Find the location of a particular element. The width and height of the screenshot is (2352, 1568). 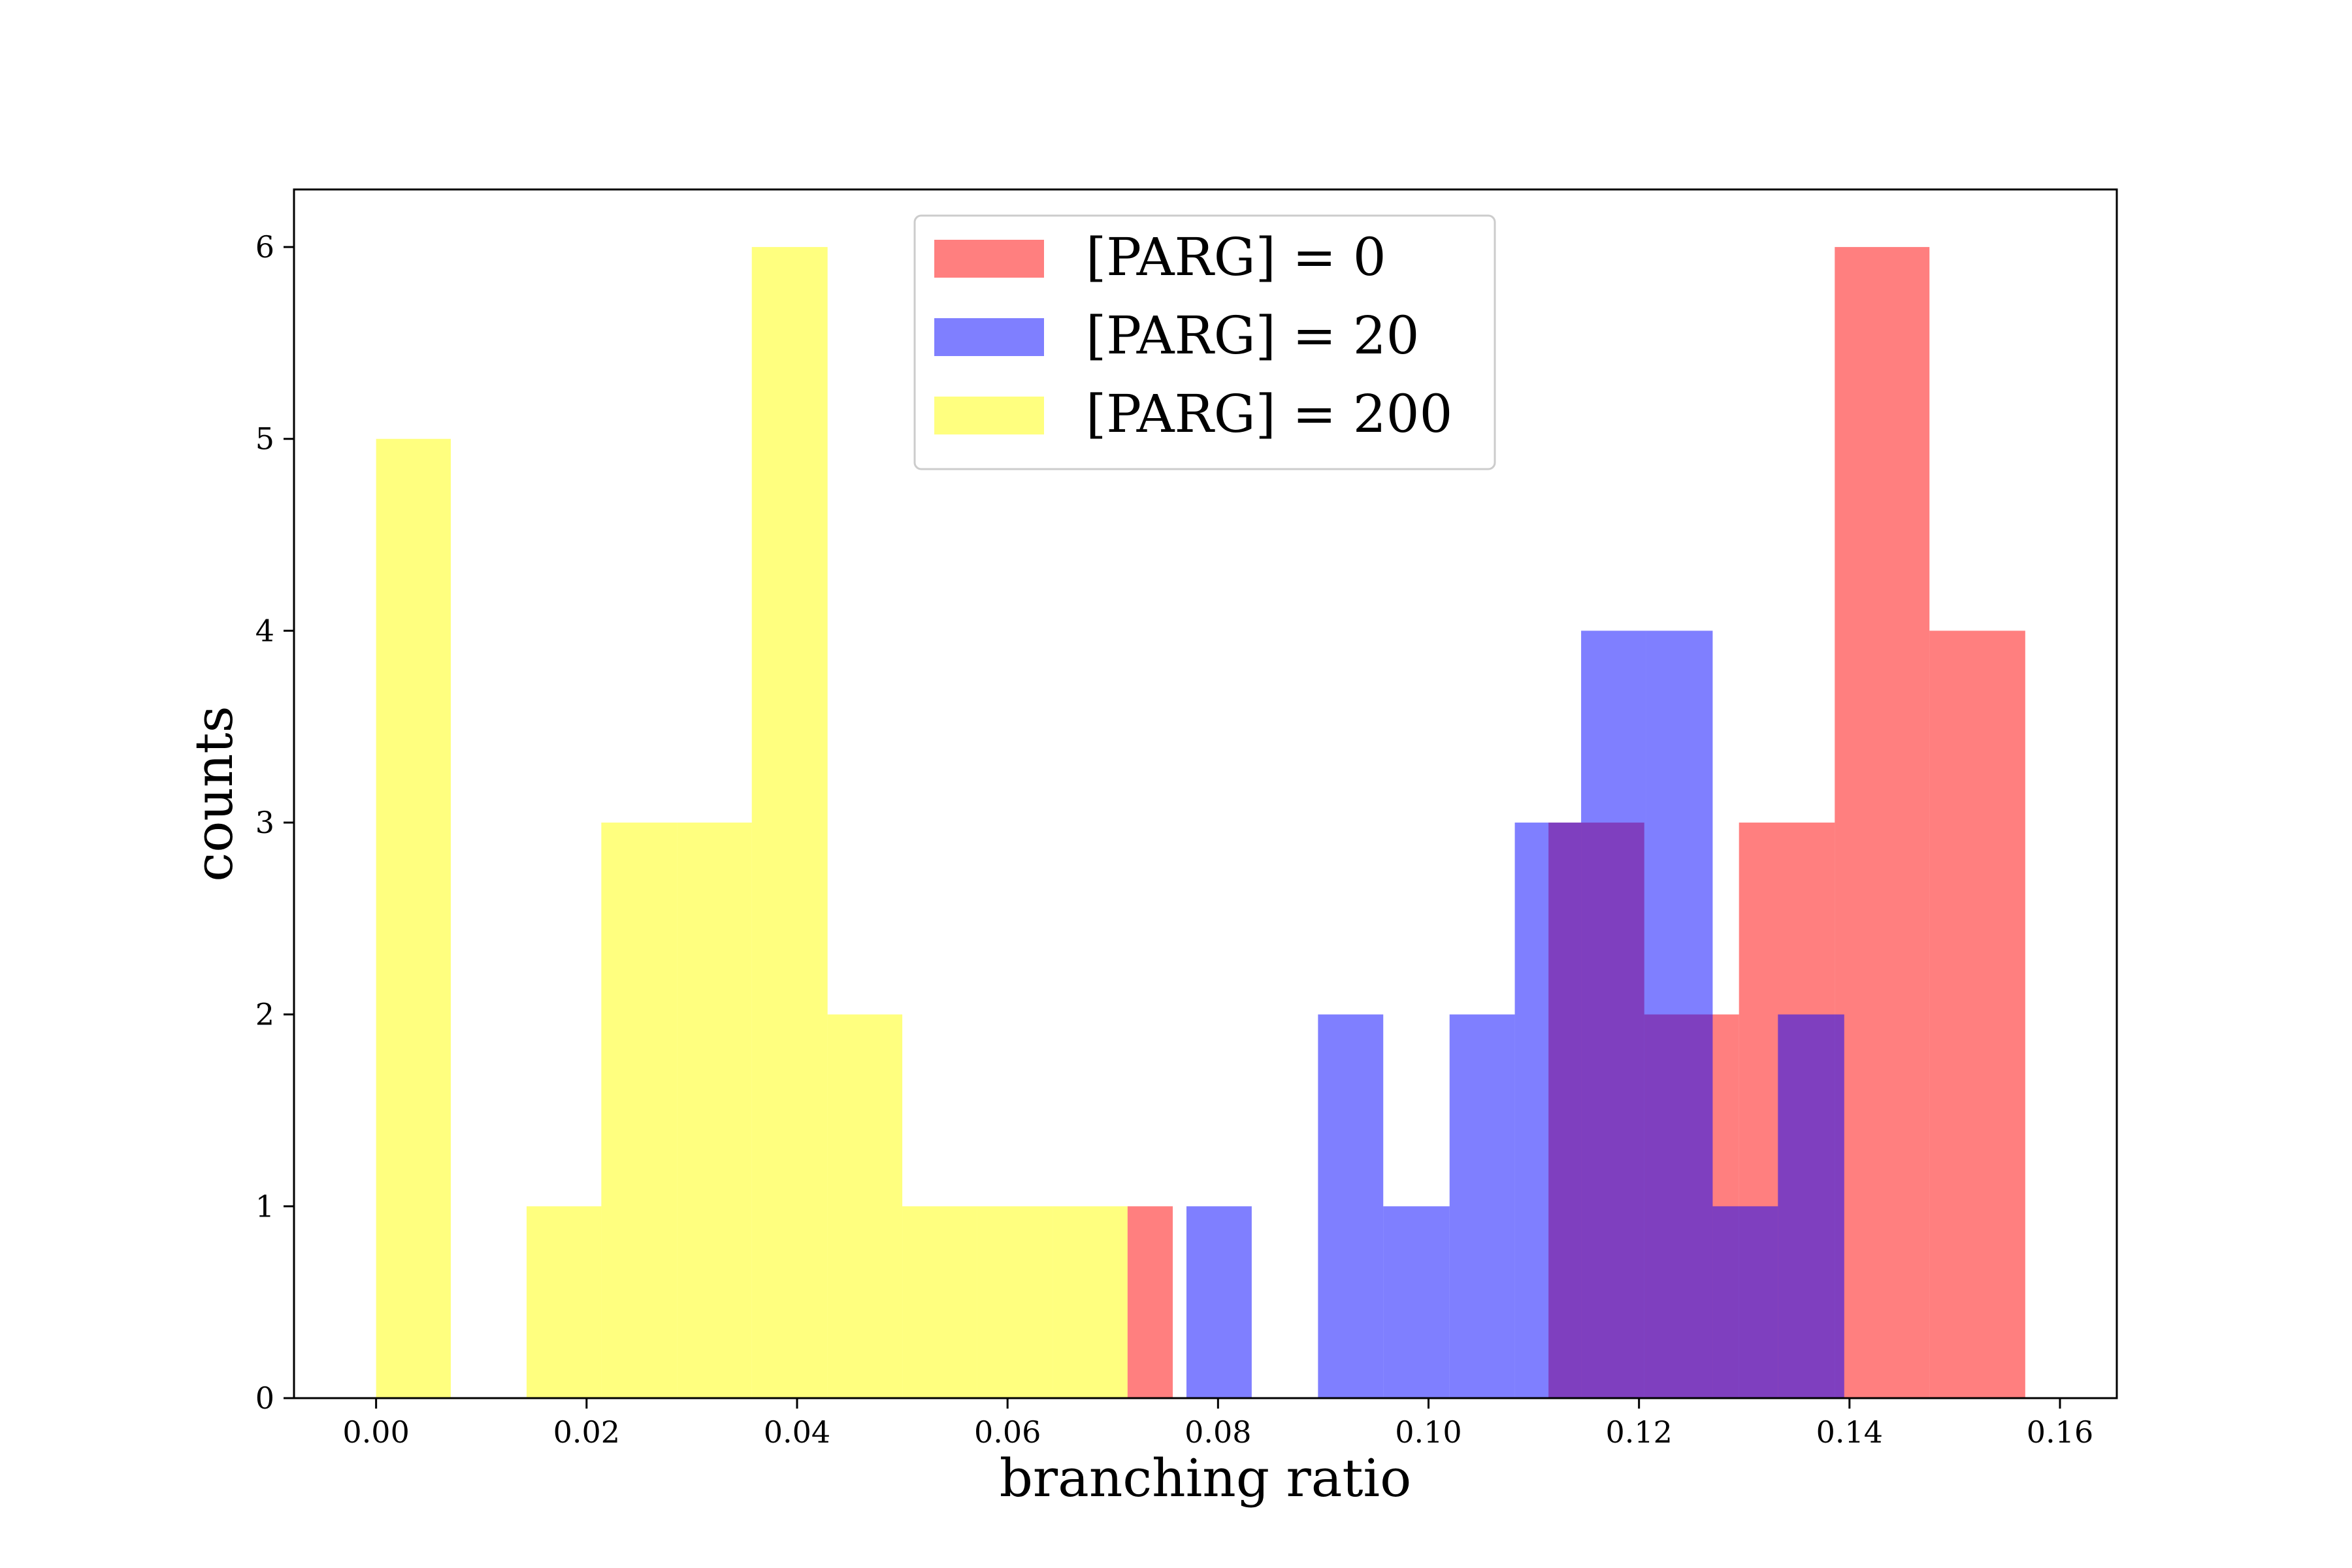

x-axis-ticks: 0.00 0.02 0.04 0.06 0.08 0.10 0.12 0.14 0.16 is located at coordinates (1217, 1424).